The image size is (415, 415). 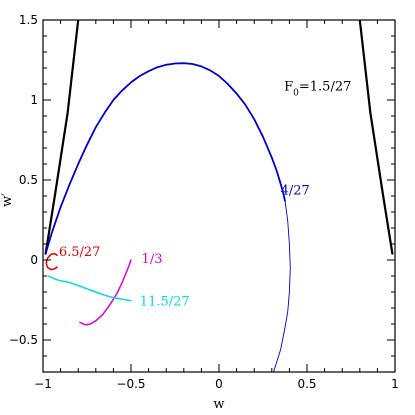 I want to click on y-axis-title: w′, so click(x=7, y=200).